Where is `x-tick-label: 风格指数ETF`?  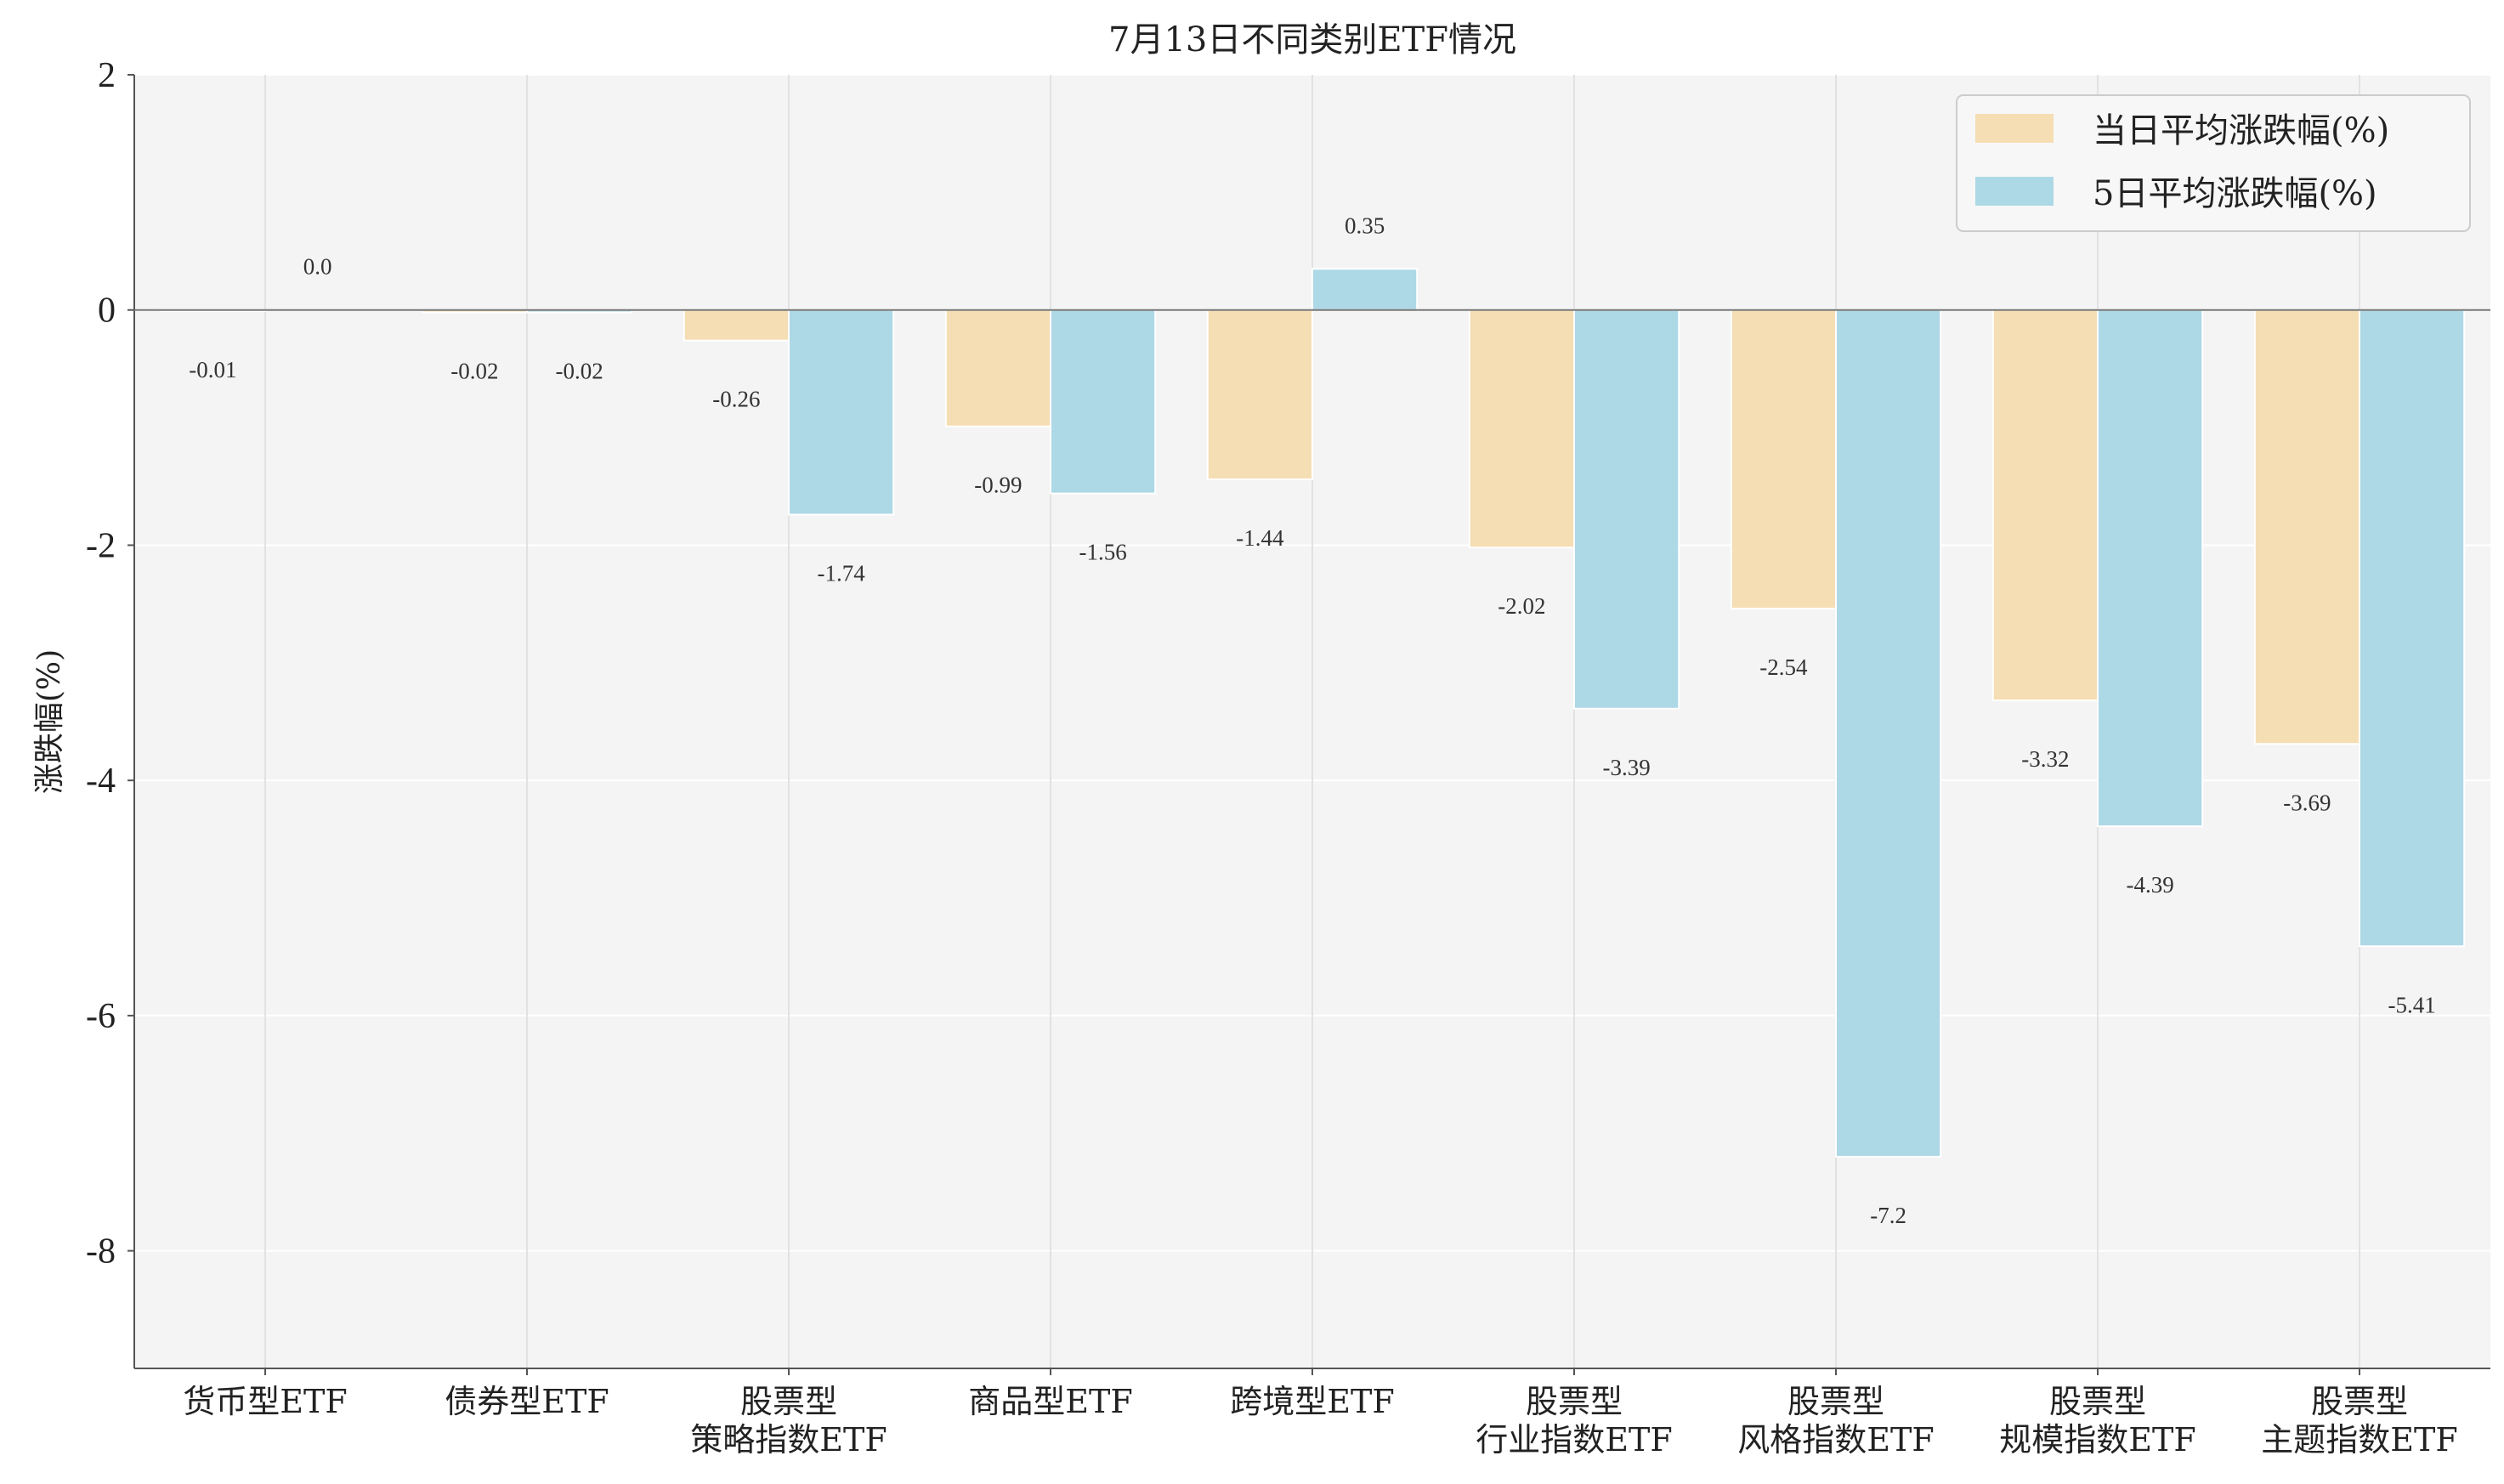
x-tick-label: 风格指数ETF is located at coordinates (1835, 1440).